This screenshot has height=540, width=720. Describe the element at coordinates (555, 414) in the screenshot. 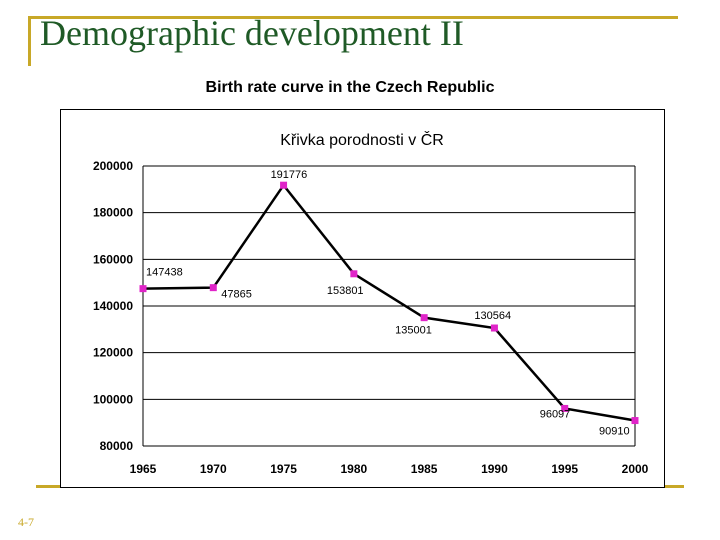

I see `data-label: 96097` at that location.